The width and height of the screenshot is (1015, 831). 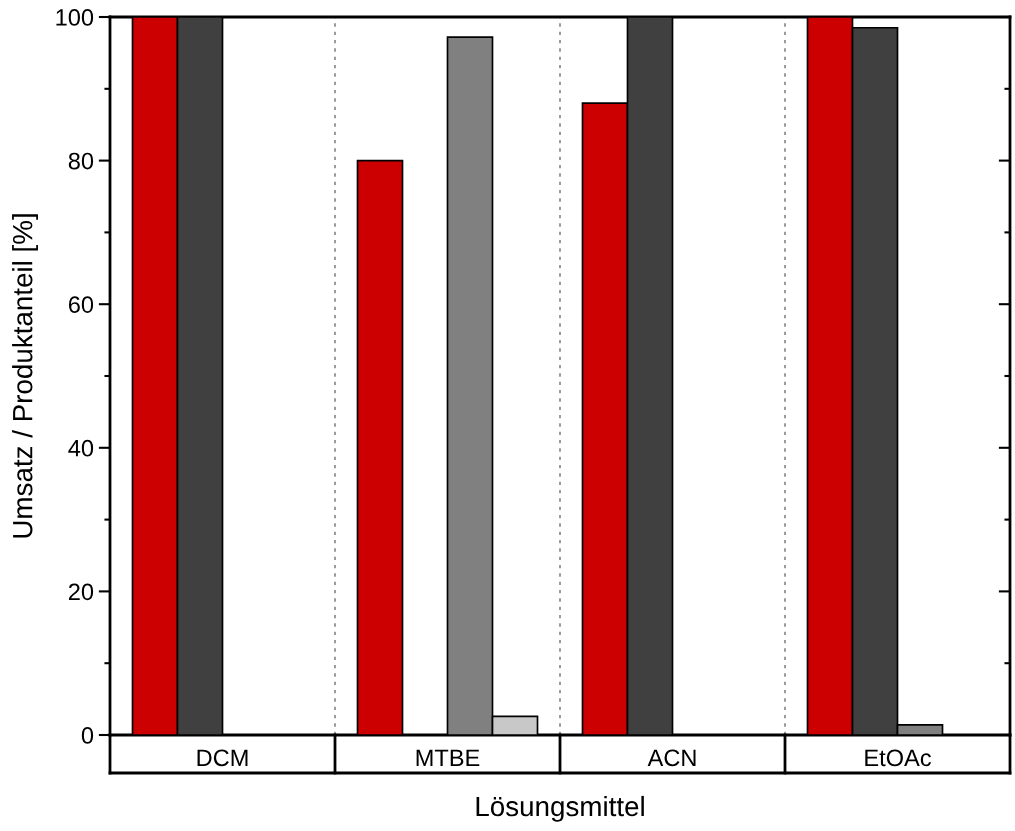 What do you see at coordinates (81, 592) in the screenshot?
I see `y-tick-label: 20` at bounding box center [81, 592].